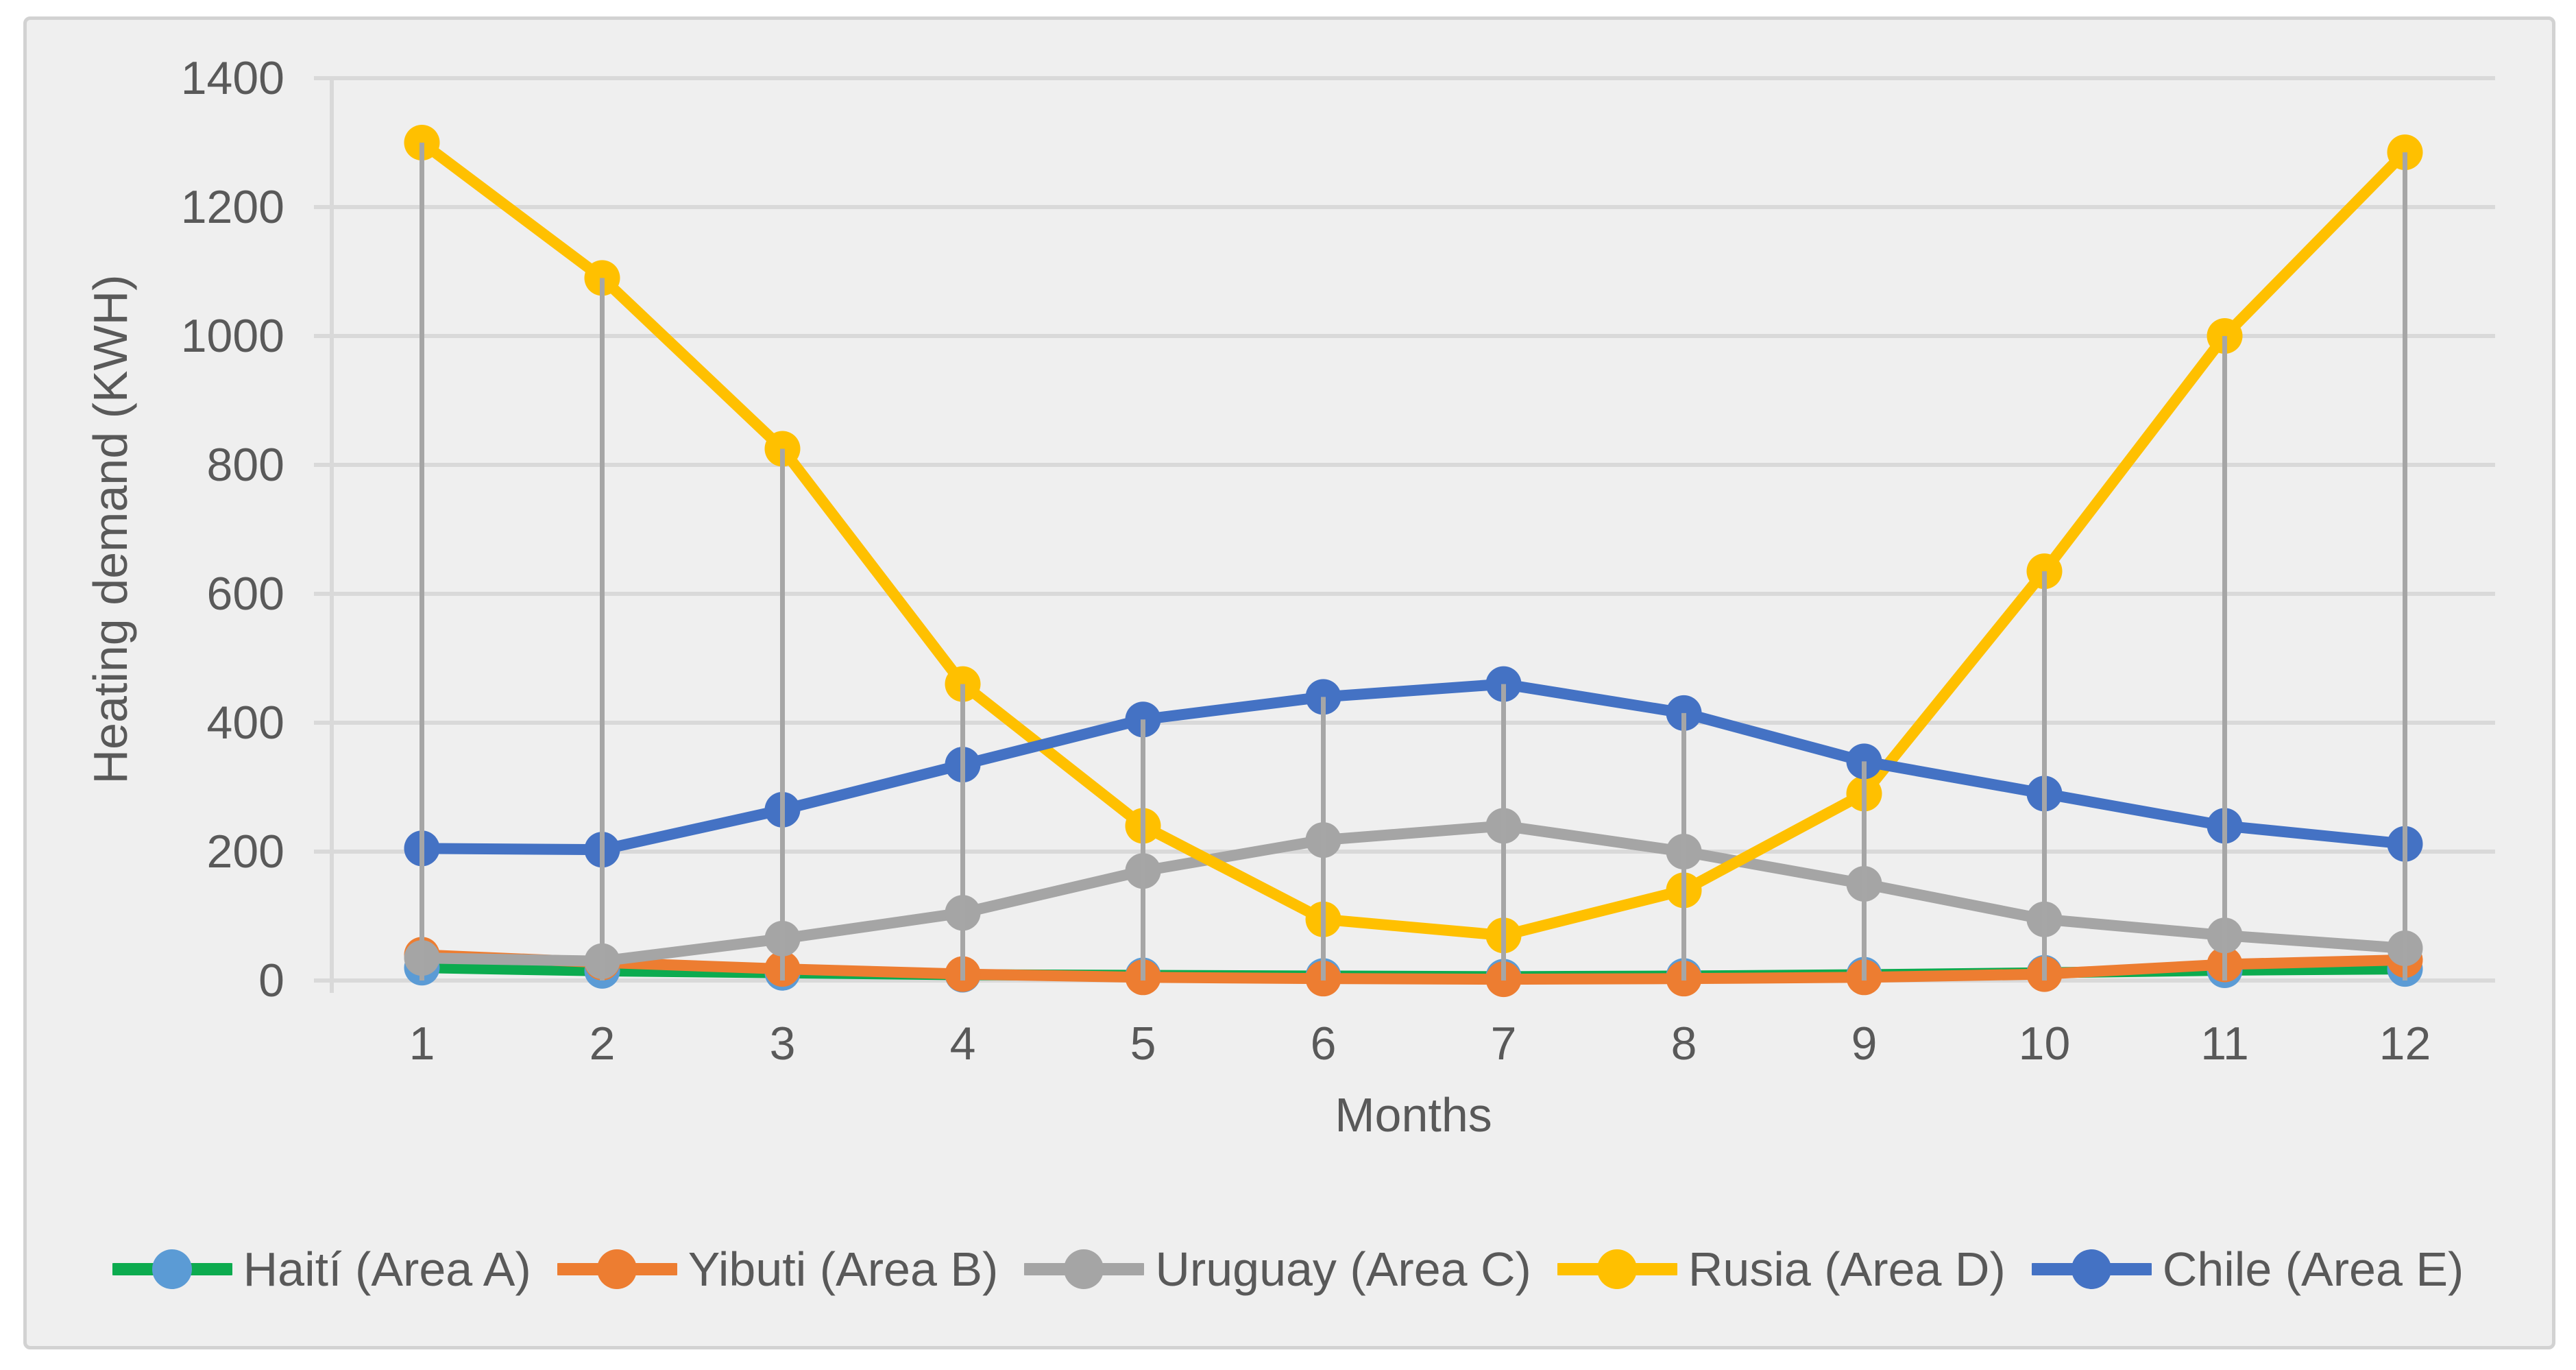  I want to click on y-tick-label-1400: 1400, so click(232, 78).